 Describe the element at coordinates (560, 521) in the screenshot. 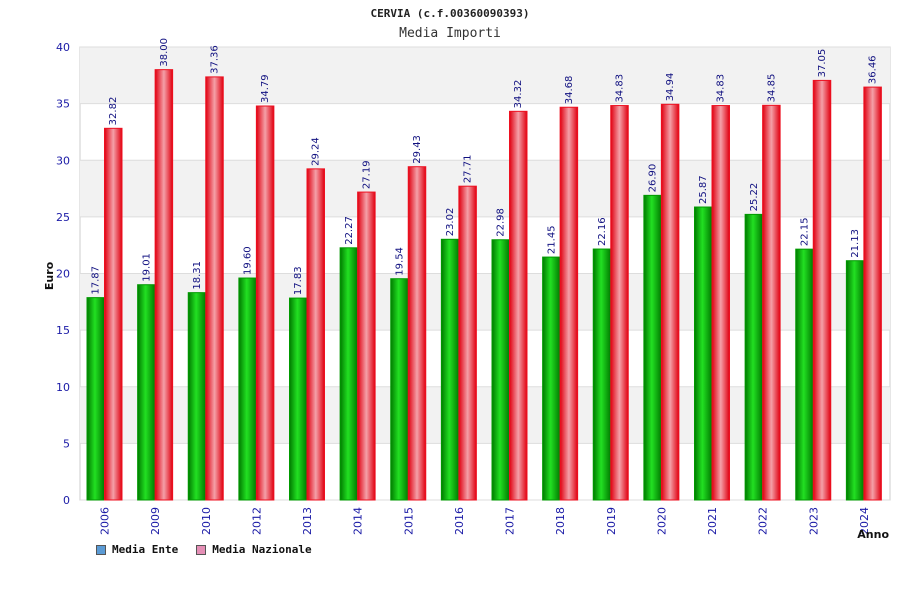

I see `x-tick-label: 2018` at that location.